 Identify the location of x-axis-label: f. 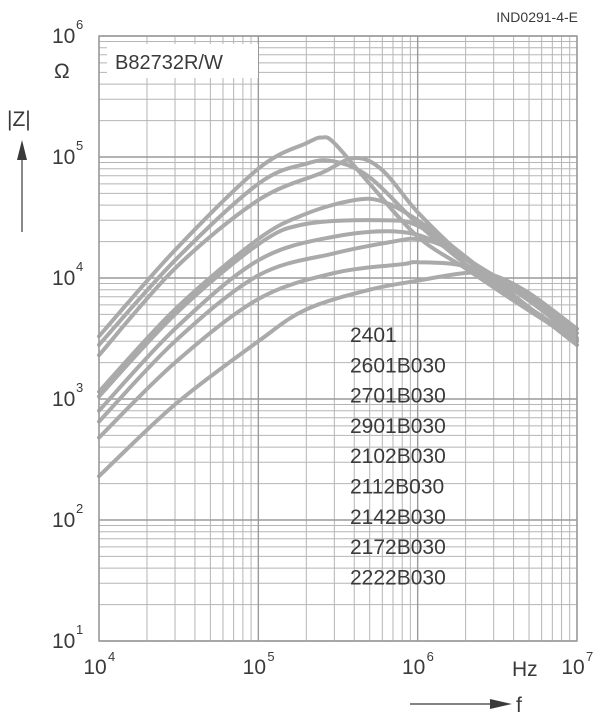
(519, 705).